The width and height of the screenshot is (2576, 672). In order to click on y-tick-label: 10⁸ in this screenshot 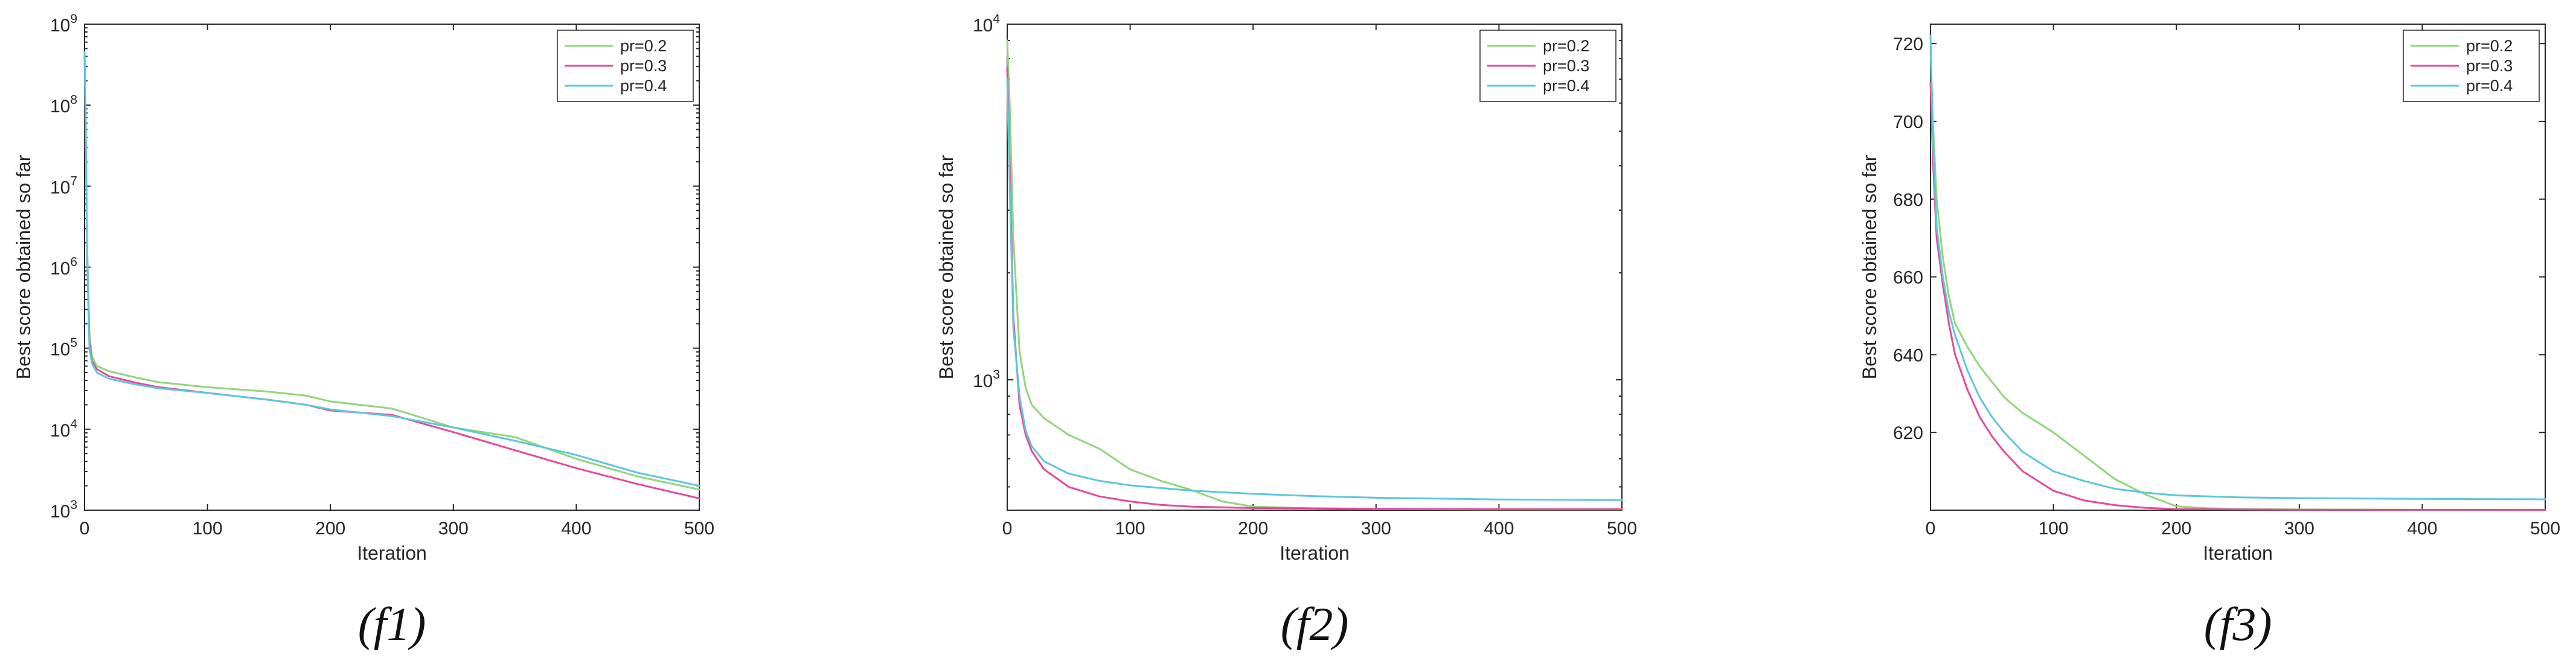, I will do `click(63, 105)`.